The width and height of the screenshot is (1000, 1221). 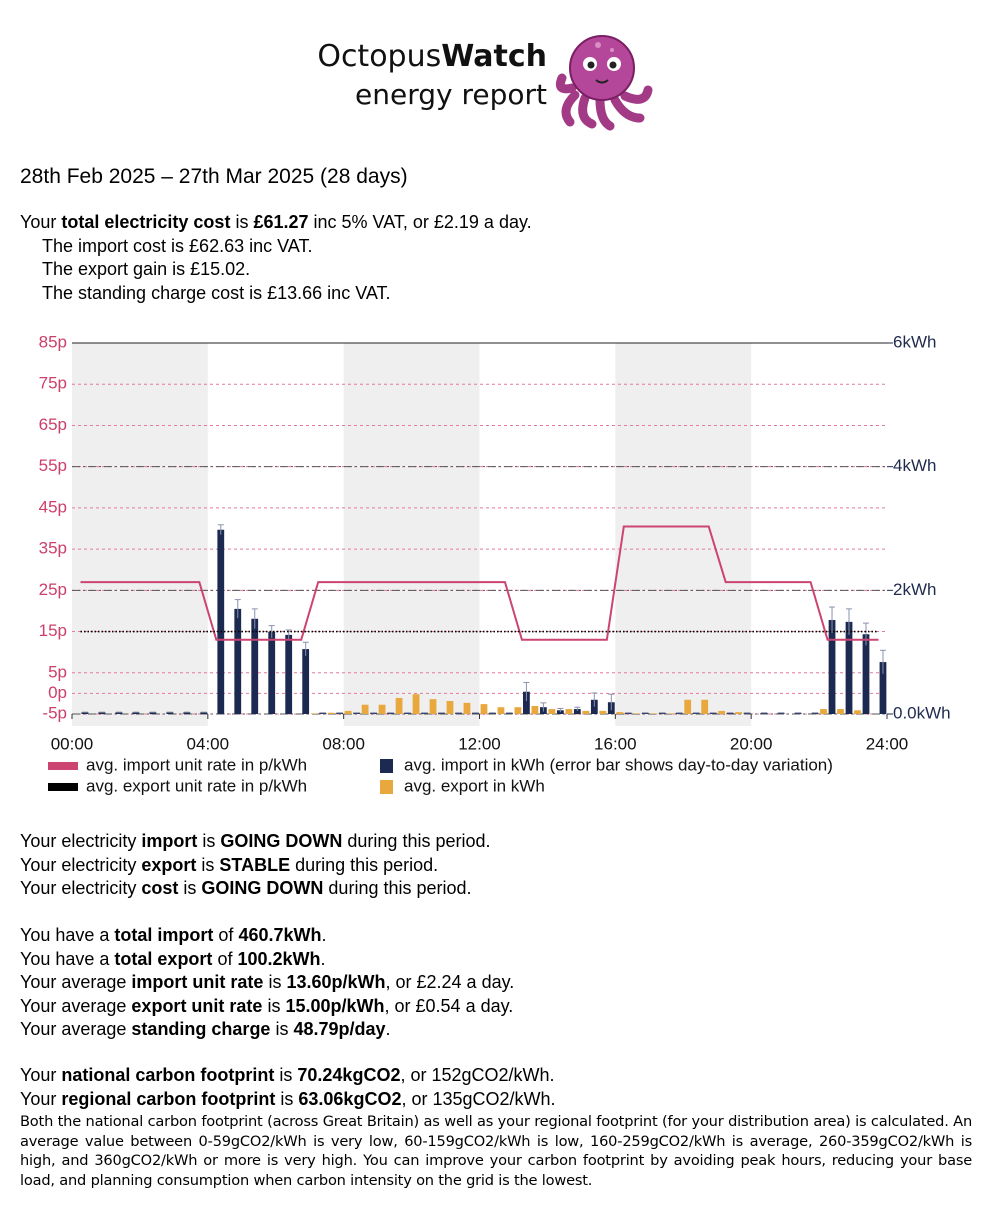 What do you see at coordinates (160, 888) in the screenshot?
I see `bold-text: cost` at bounding box center [160, 888].